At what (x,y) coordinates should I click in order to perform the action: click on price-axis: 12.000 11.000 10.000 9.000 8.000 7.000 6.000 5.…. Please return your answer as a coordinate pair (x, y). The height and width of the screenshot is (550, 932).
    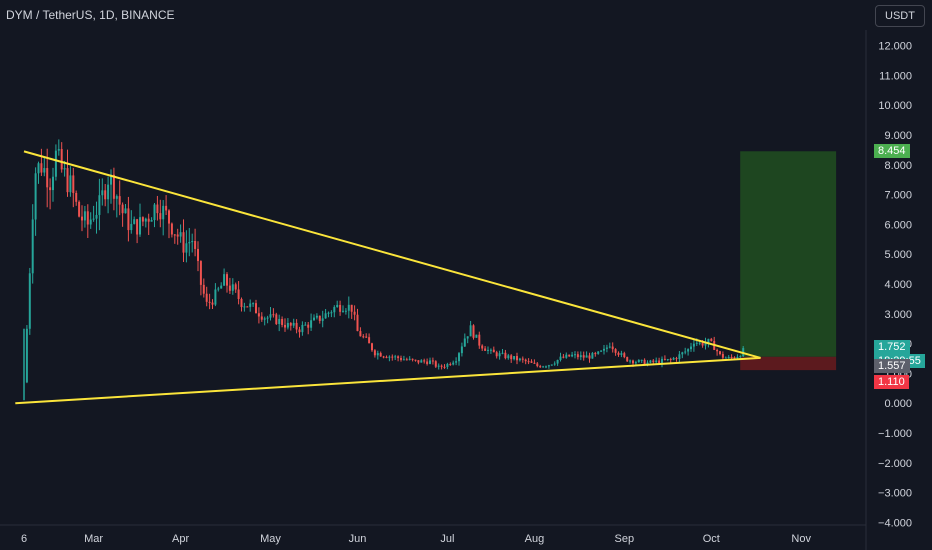
    Looking at the image, I should click on (888, 290).